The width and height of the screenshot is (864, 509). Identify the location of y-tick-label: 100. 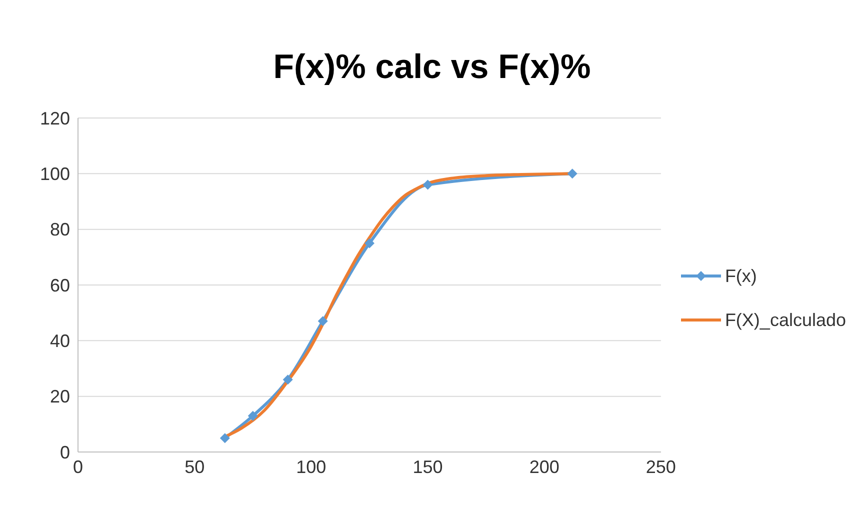
(55, 174).